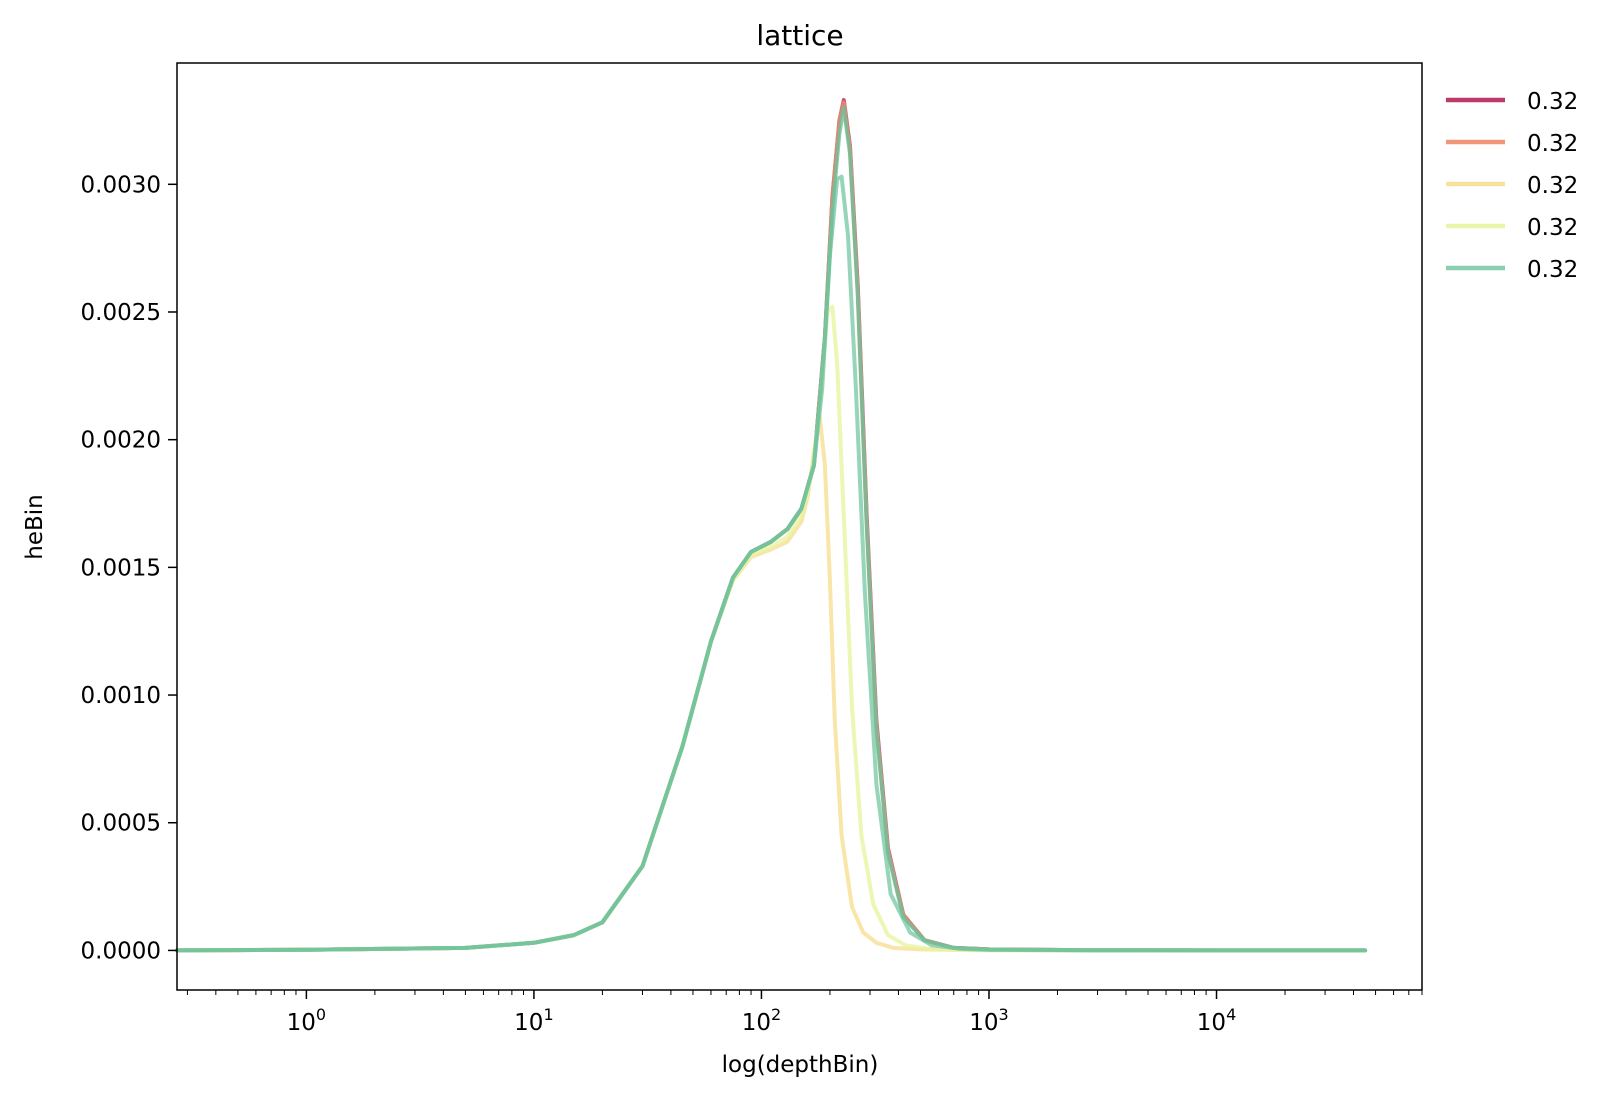 The width and height of the screenshot is (1611, 1095). Describe the element at coordinates (121, 824) in the screenshot. I see `y-tick-label: 0.0005` at that location.